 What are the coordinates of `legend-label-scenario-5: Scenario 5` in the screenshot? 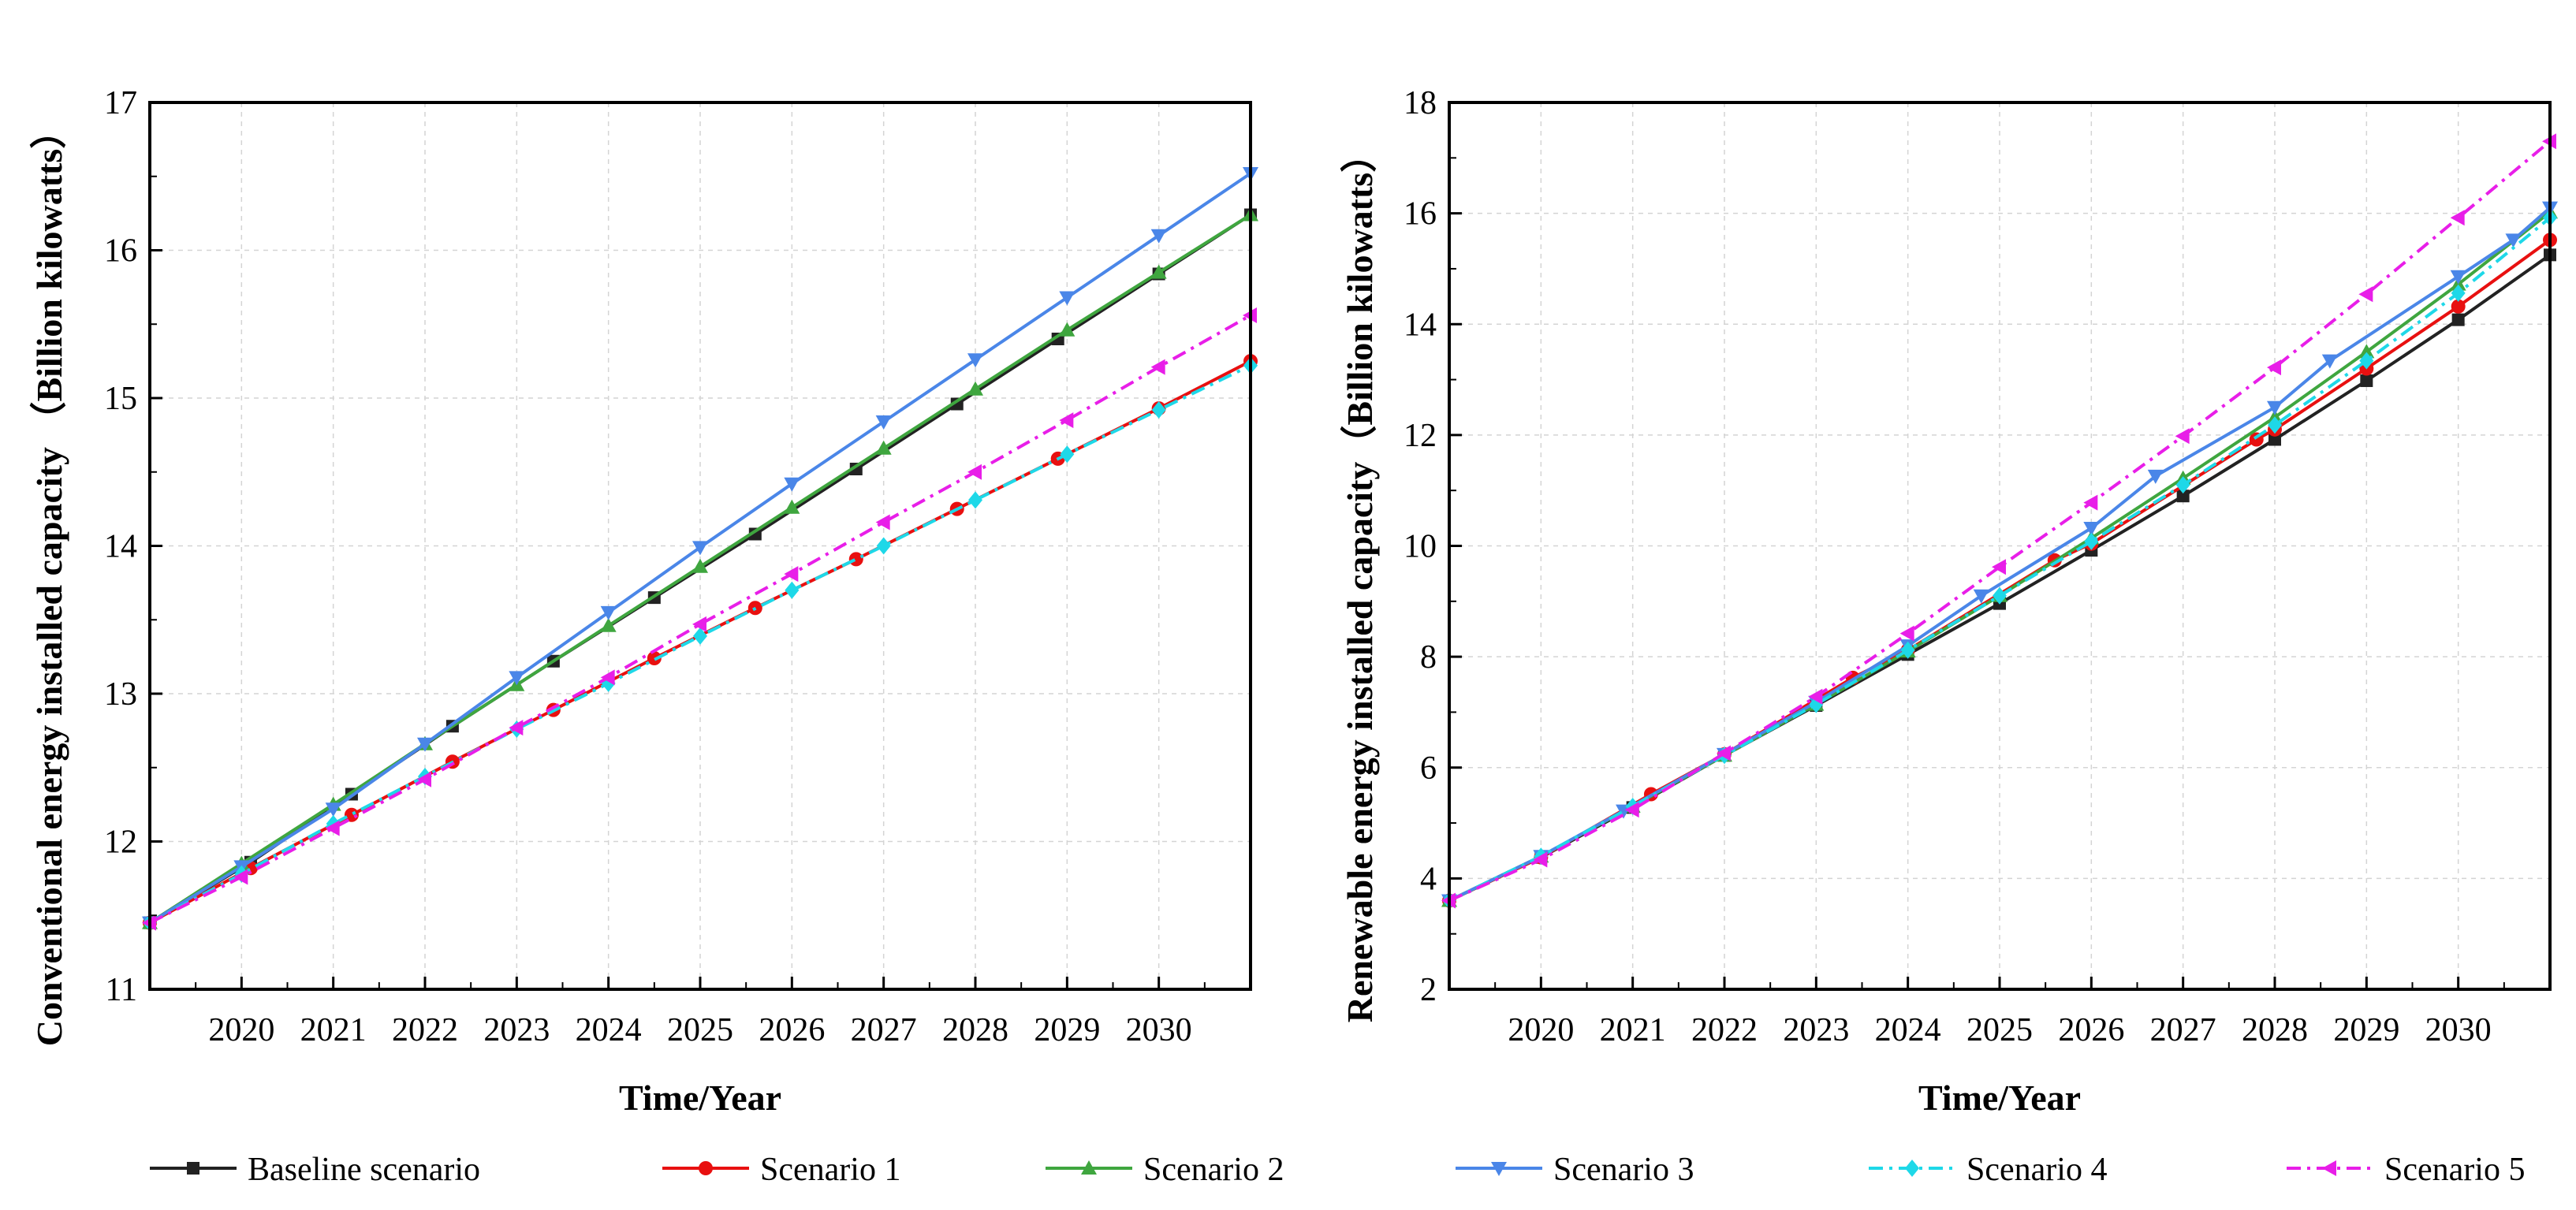 It's located at (2455, 1170).